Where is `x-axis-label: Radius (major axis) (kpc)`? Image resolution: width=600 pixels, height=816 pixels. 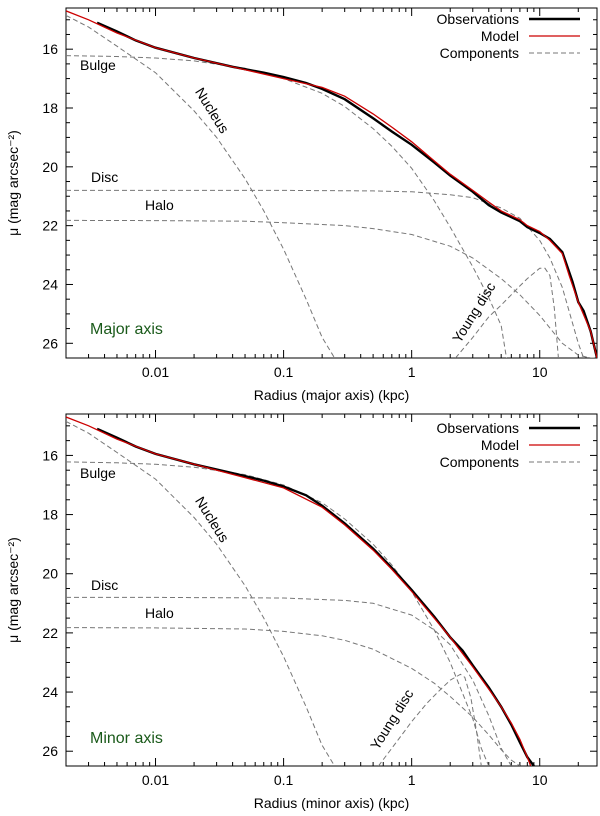 x-axis-label: Radius (major axis) (kpc) is located at coordinates (332, 395).